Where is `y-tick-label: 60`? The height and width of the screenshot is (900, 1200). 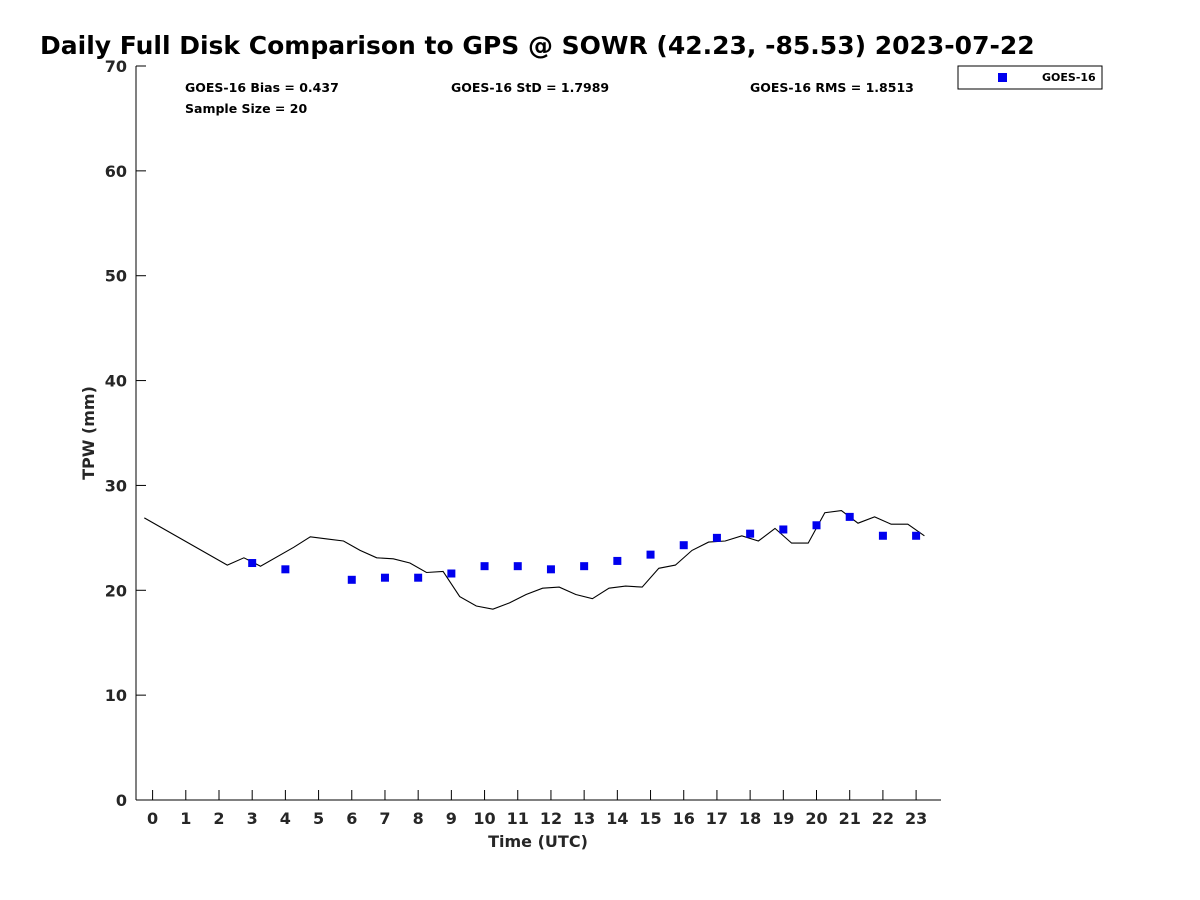 y-tick-label: 60 is located at coordinates (116, 171).